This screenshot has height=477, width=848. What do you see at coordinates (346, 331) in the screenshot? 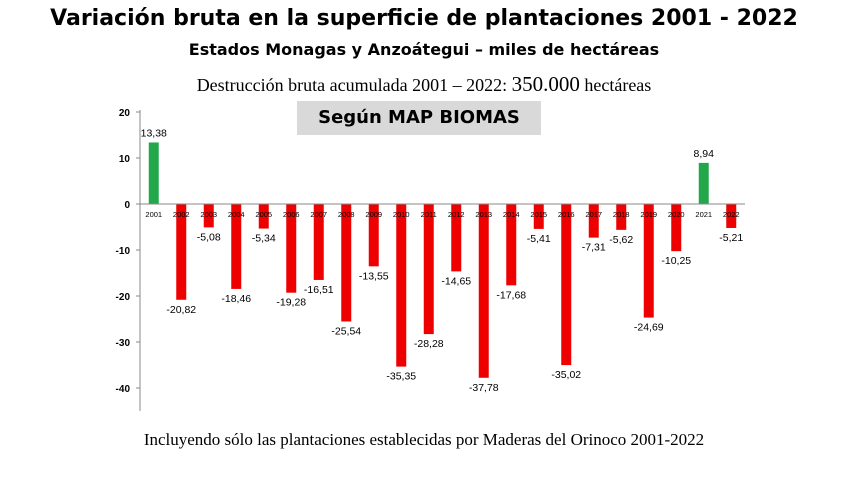
I see `data-label: -25,54` at bounding box center [346, 331].